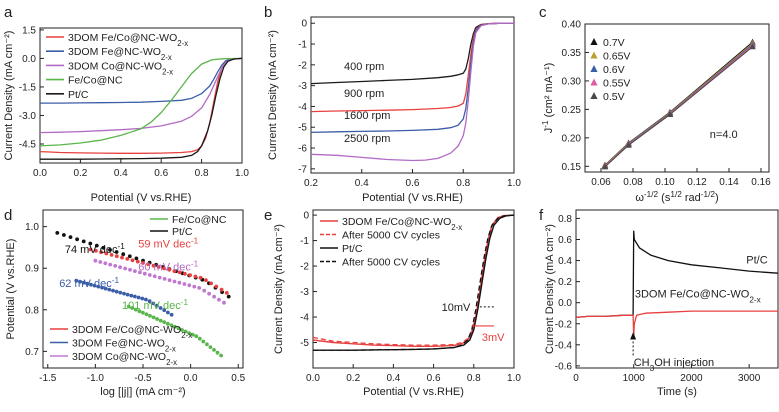 Image resolution: width=779 pixels, height=412 pixels. Describe the element at coordinates (549, 131) in the screenshot. I see `y-axis-label-part: J` at that location.